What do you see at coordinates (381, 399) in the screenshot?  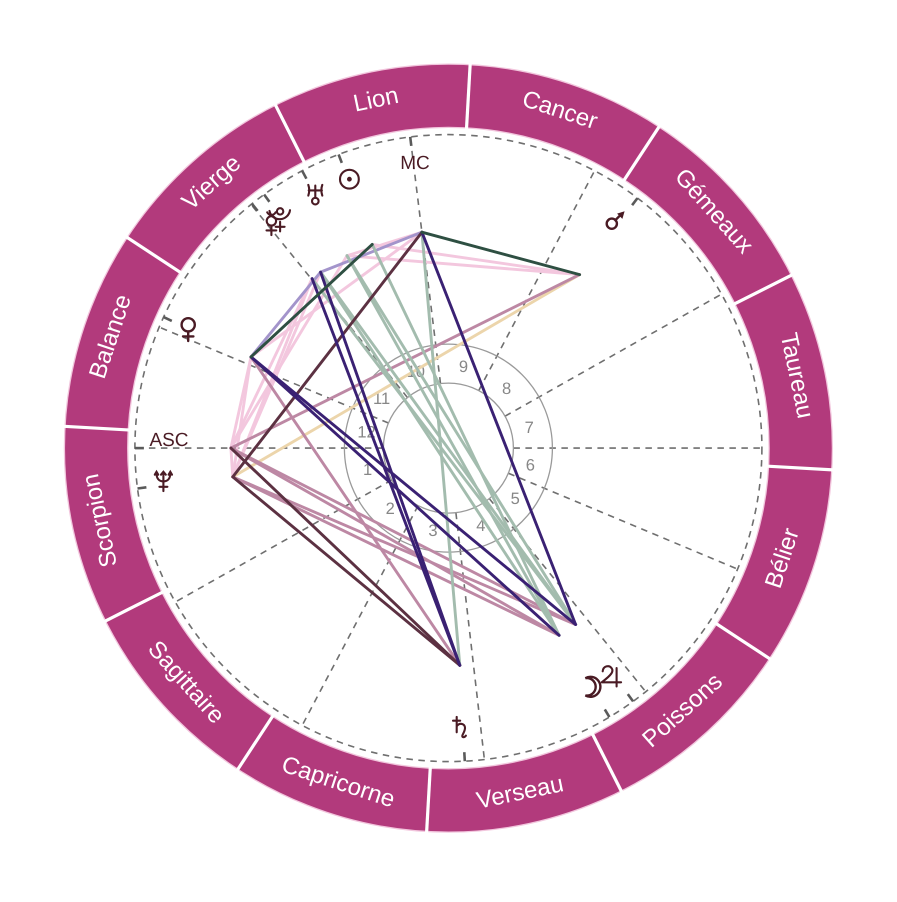 I see `svg-text: 11` at bounding box center [381, 399].